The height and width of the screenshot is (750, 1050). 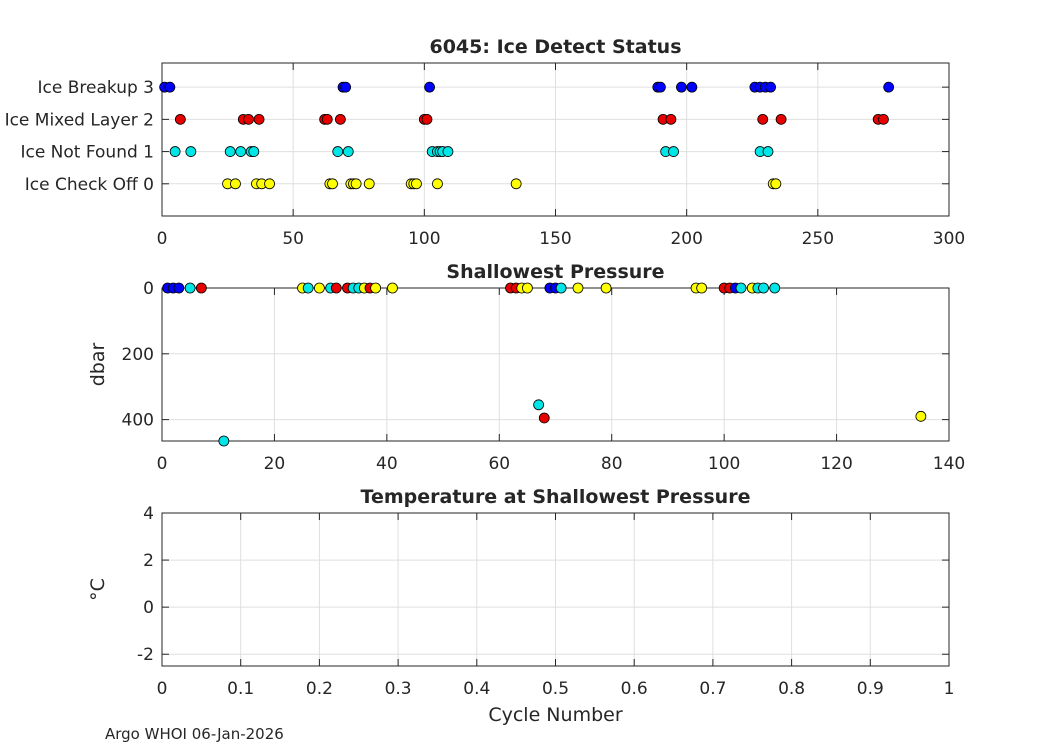 I want to click on y-tick-label: Ice Not Found 1, so click(x=87, y=153).